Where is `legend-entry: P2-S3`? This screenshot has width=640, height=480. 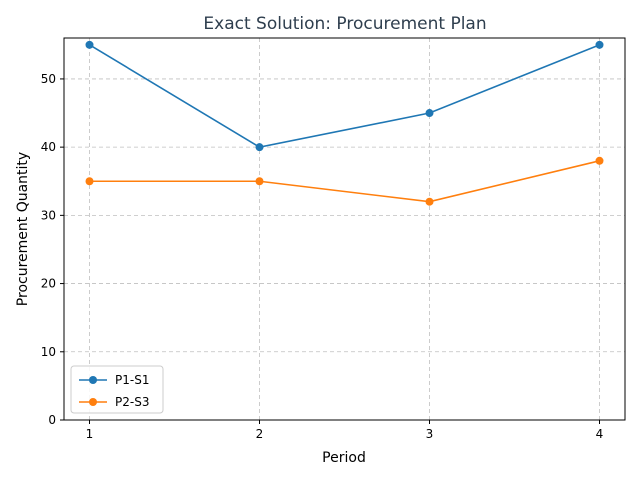 legend-entry: P2-S3 is located at coordinates (132, 402).